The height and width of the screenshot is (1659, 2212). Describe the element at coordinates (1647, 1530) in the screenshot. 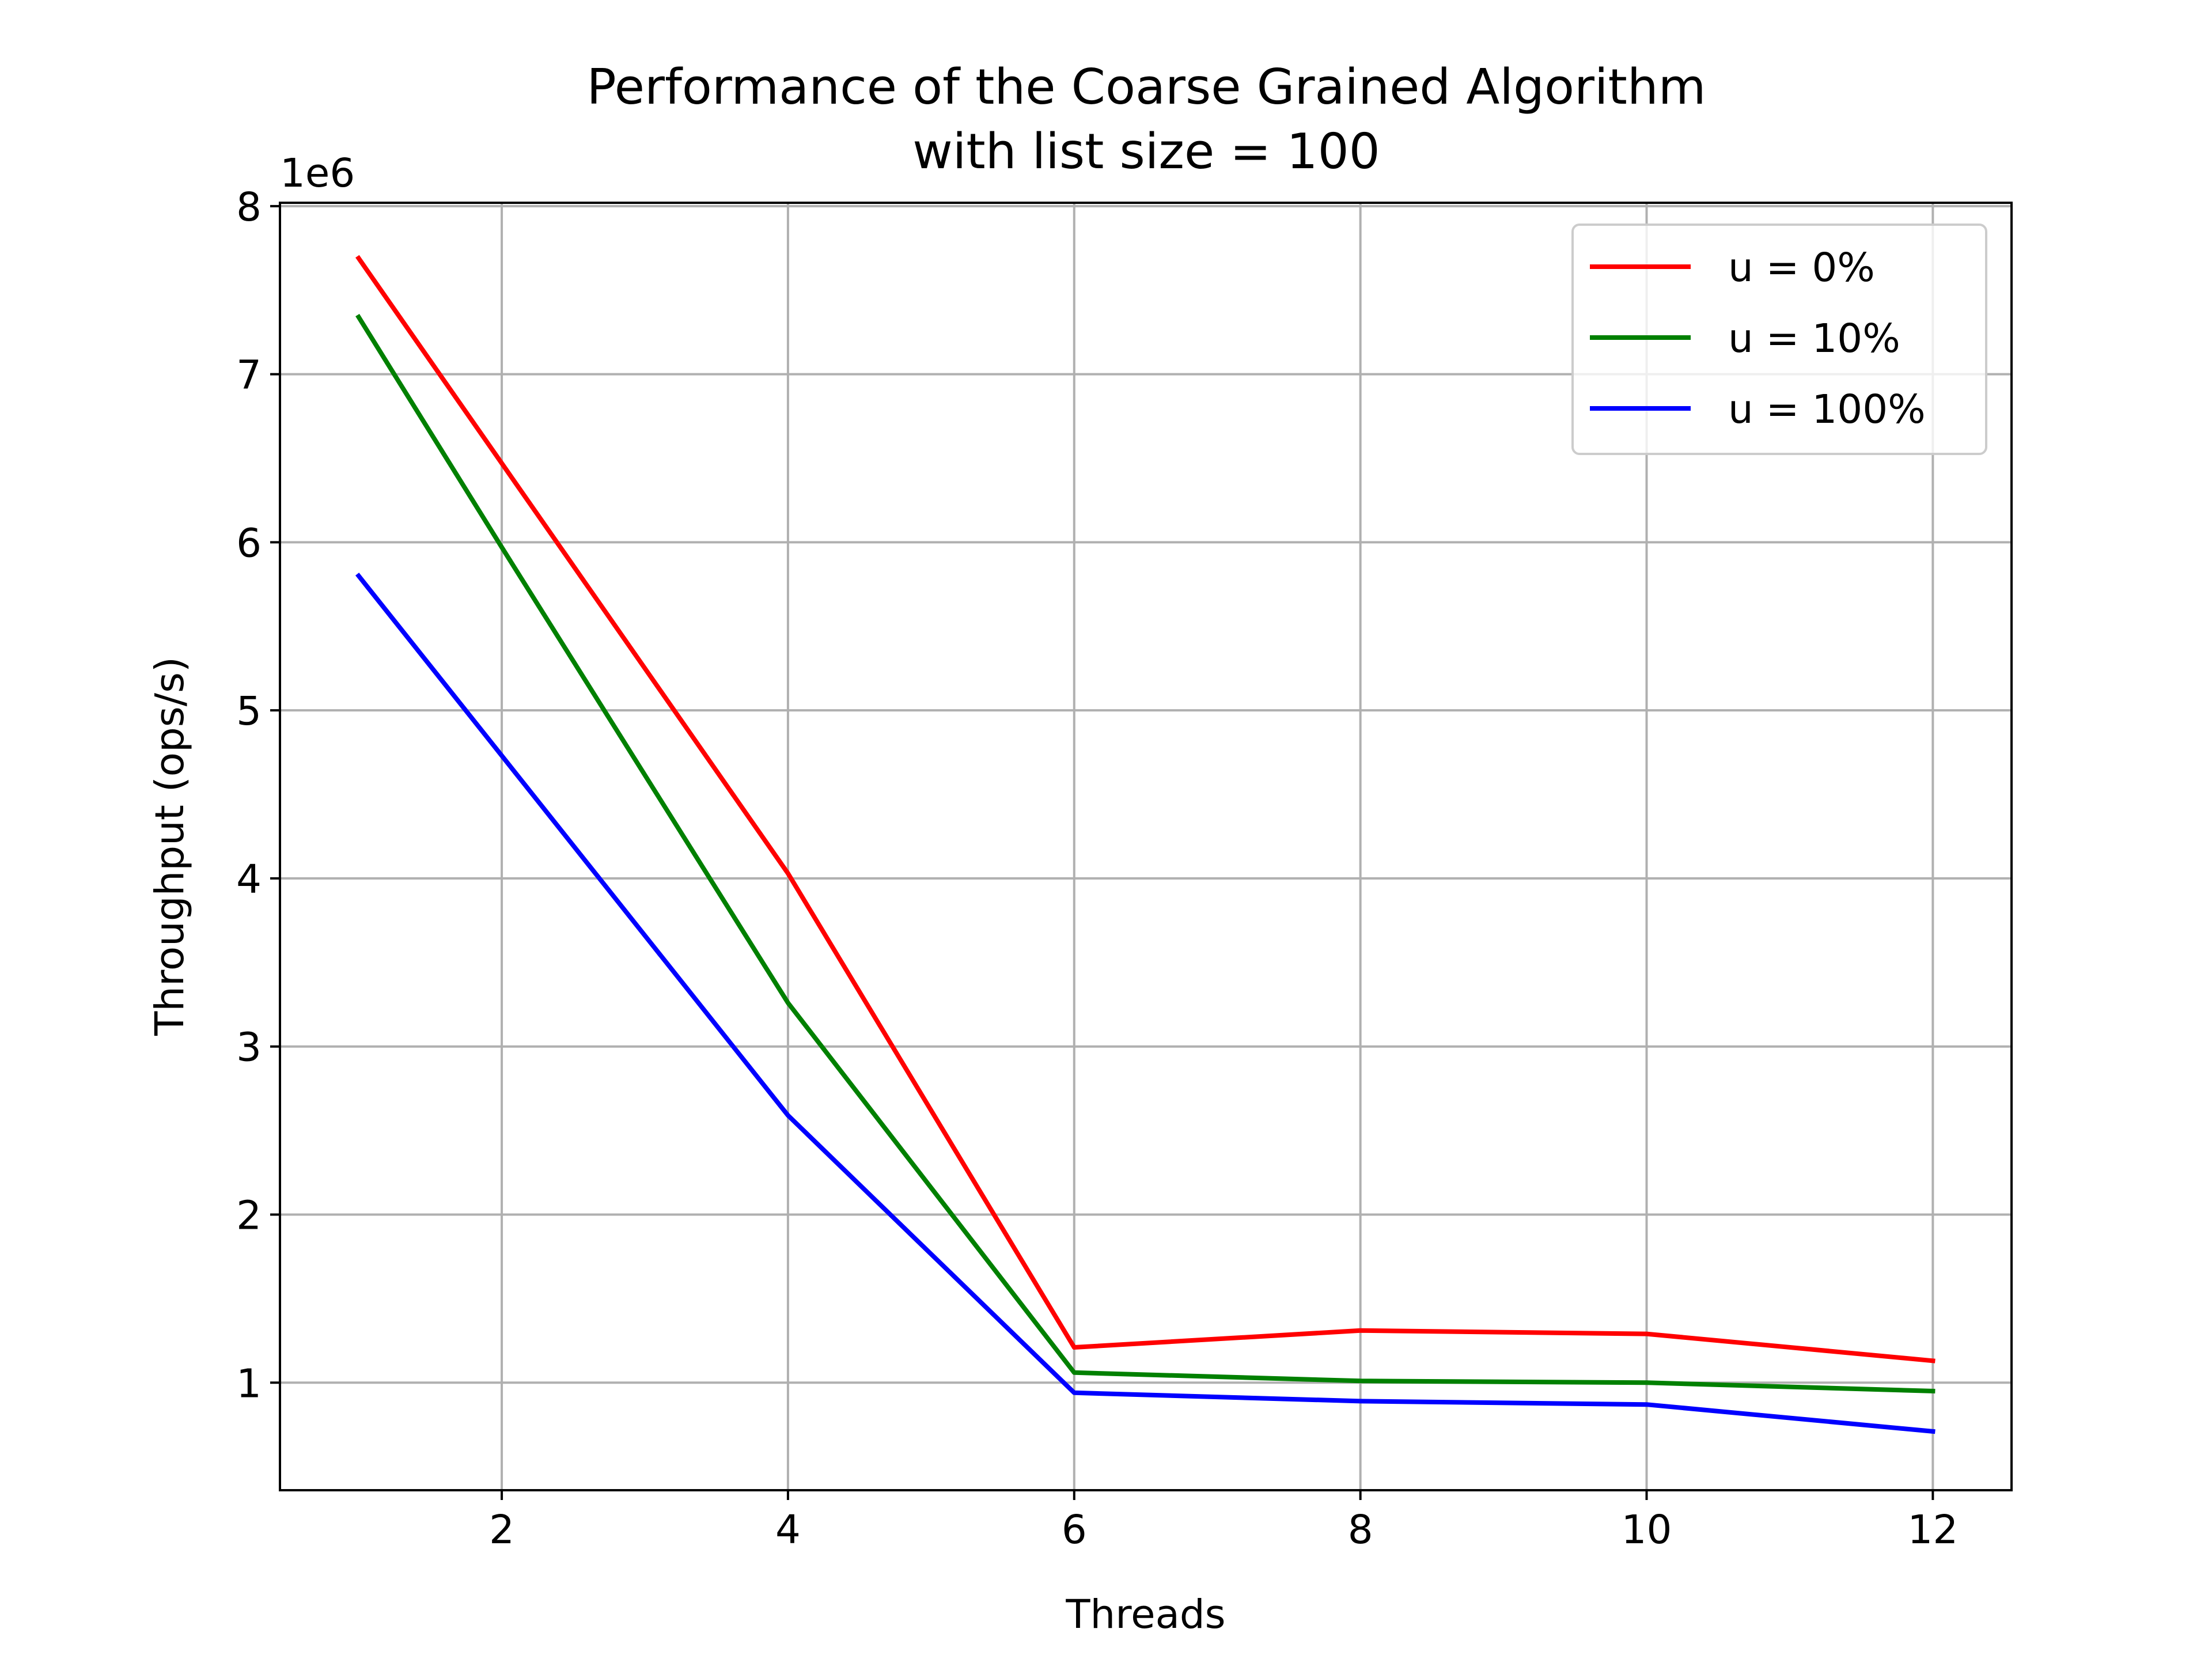

I see `x-tick-label: 10` at that location.